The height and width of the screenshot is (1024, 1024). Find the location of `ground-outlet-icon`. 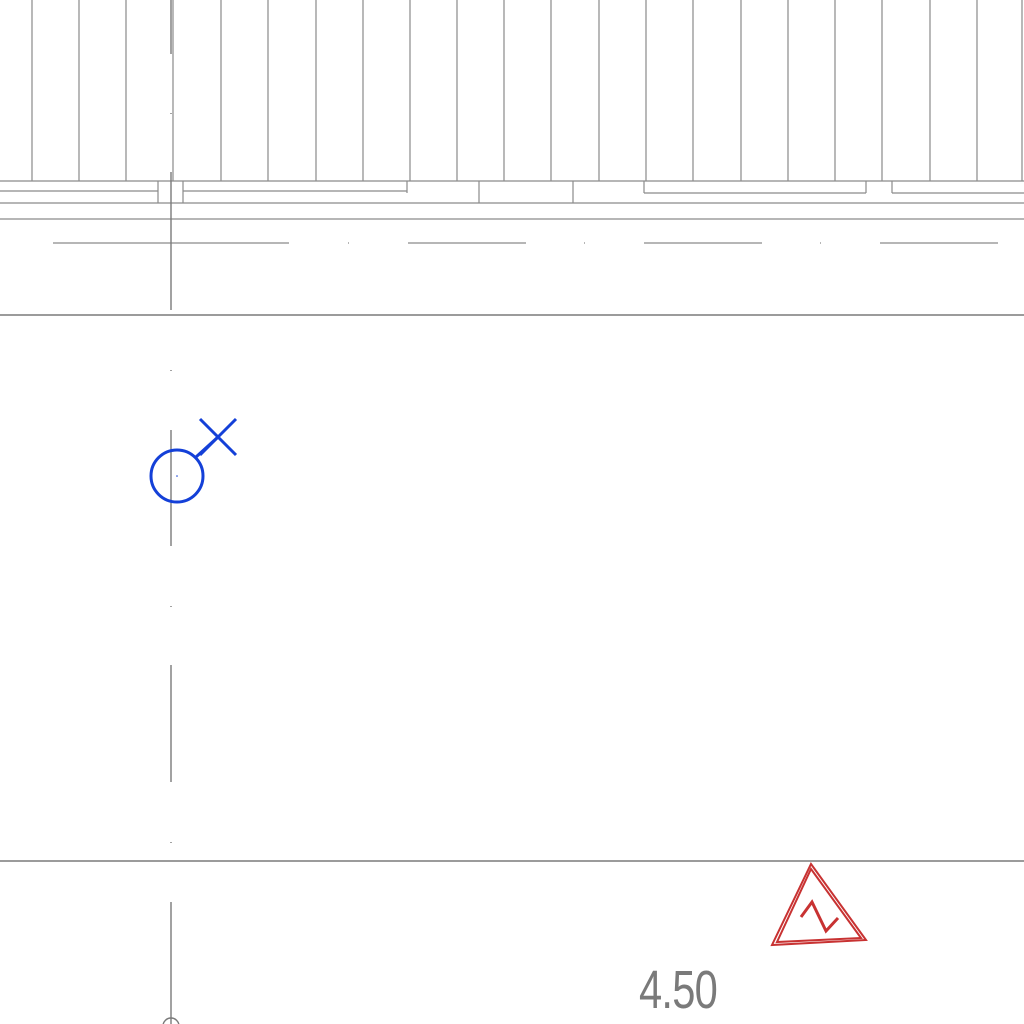

ground-outlet-icon is located at coordinates (193, 460).